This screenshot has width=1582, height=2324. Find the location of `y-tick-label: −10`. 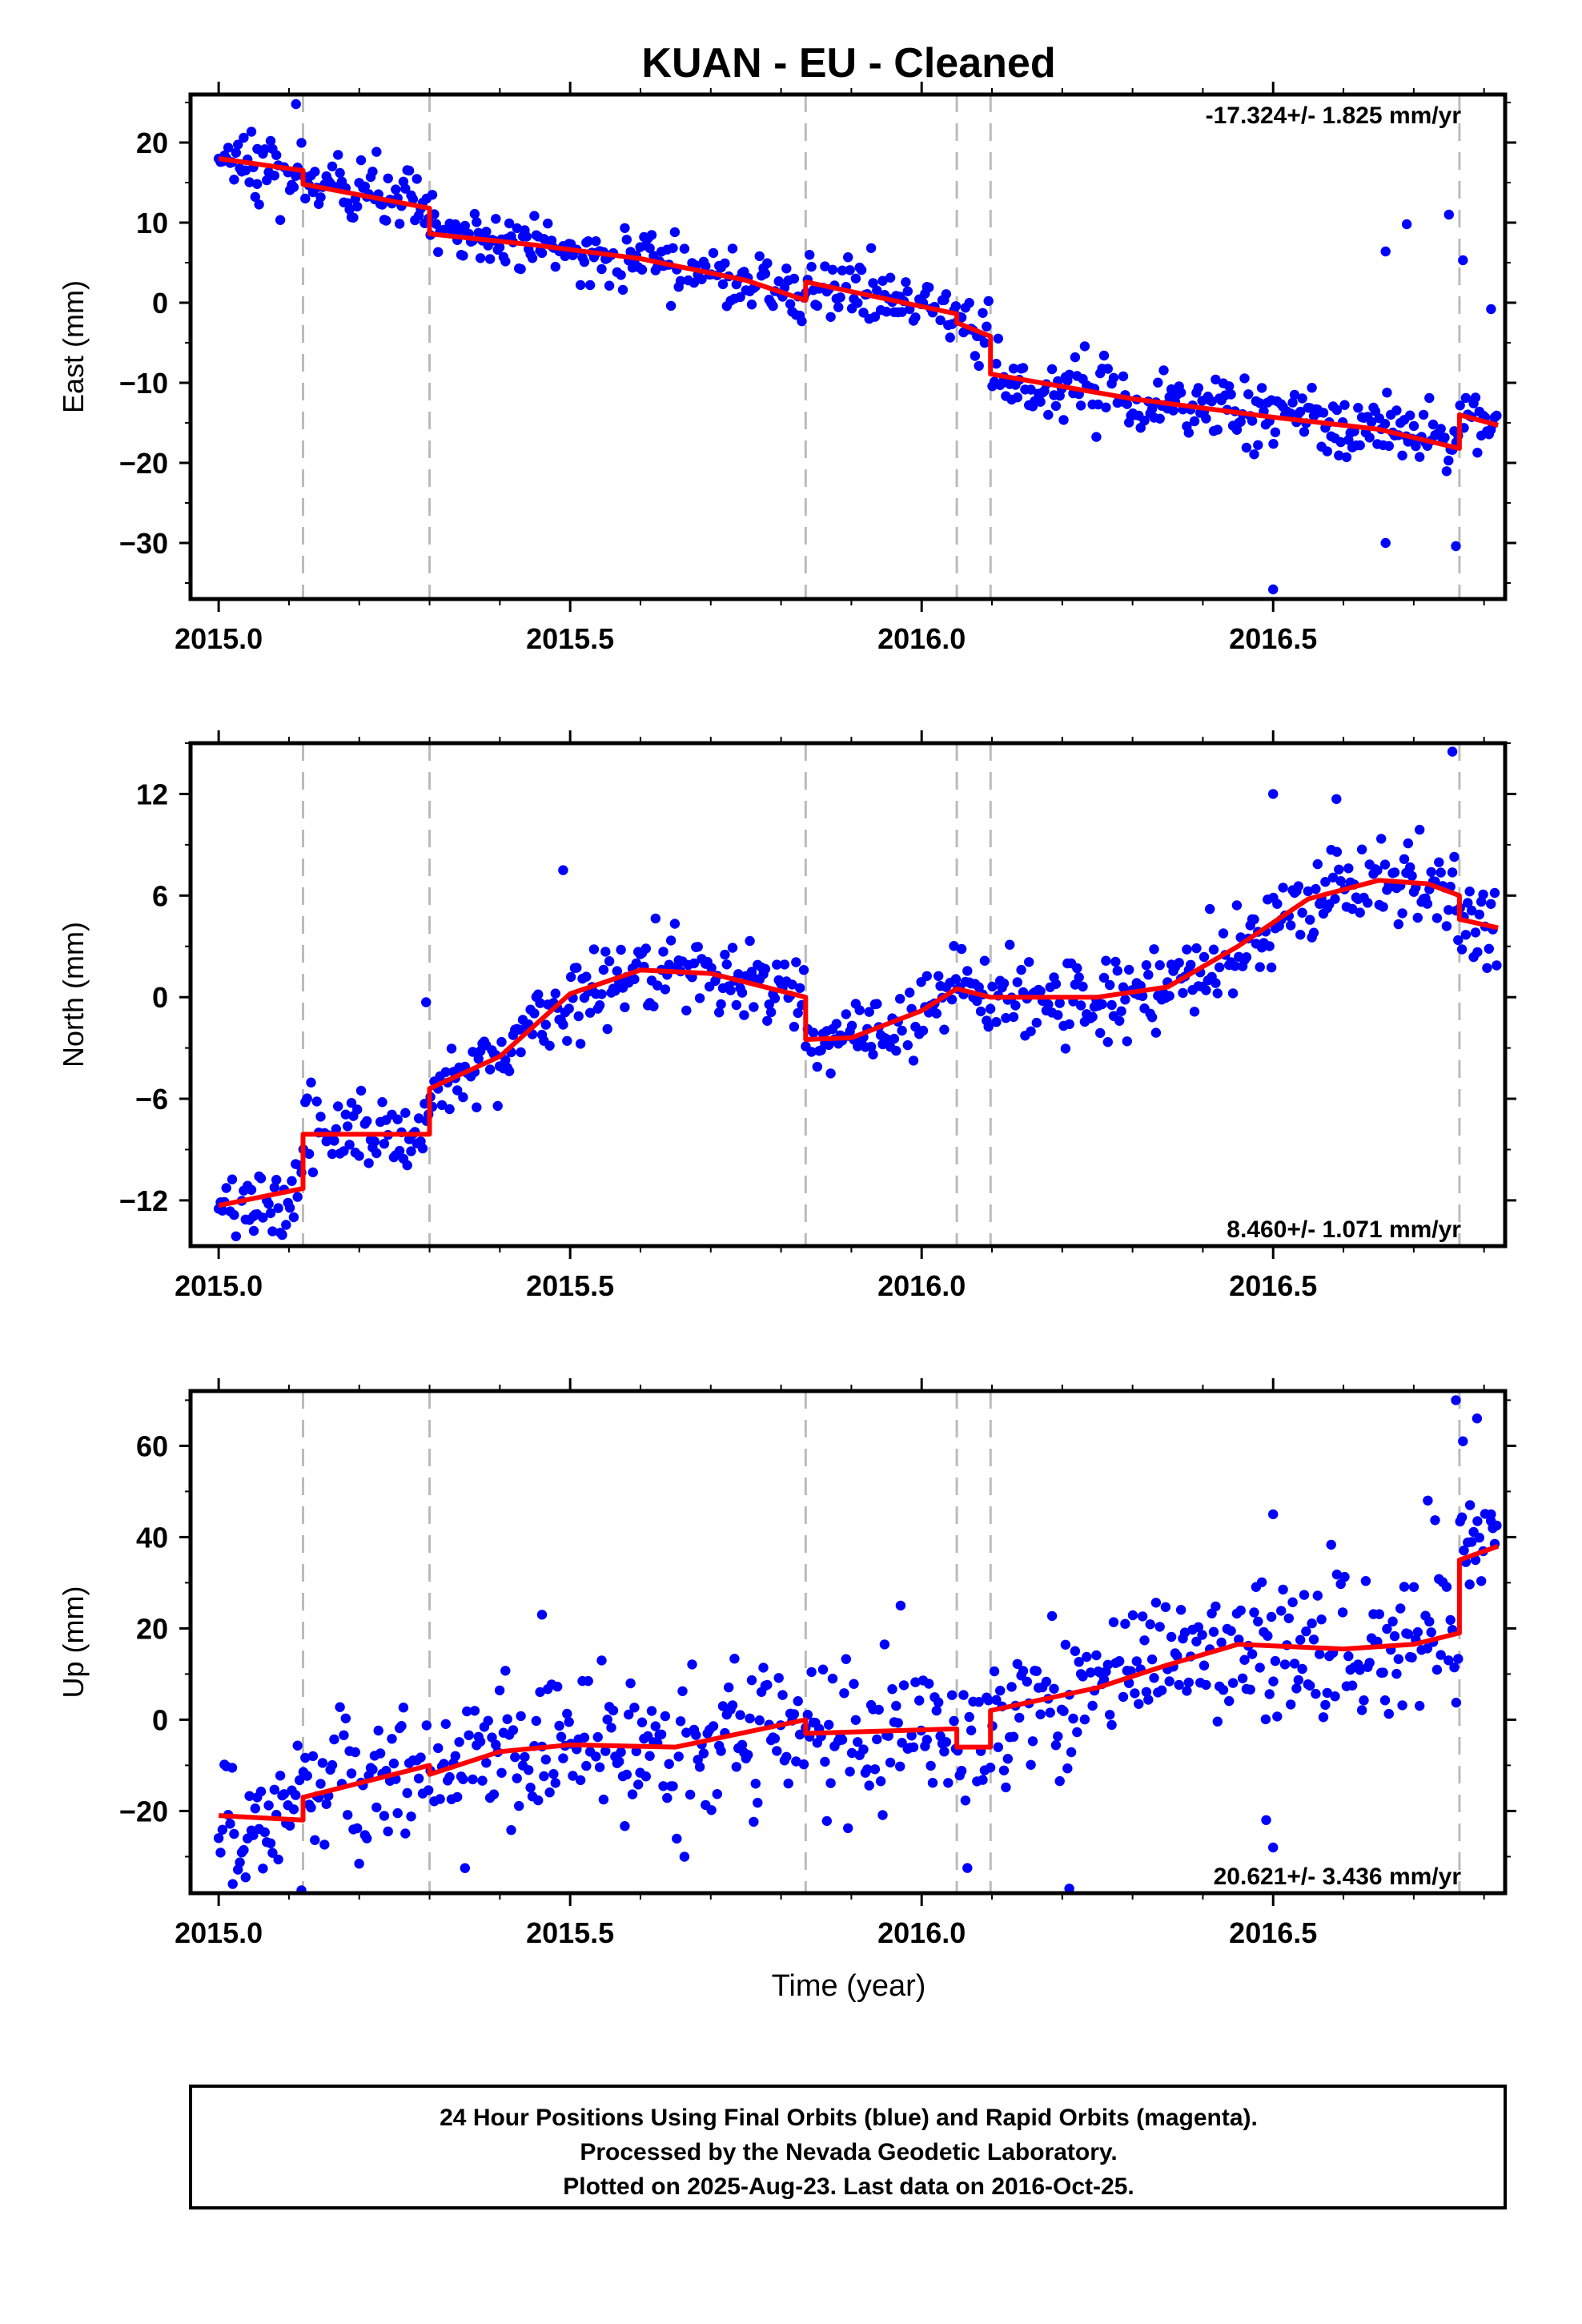

y-tick-label: −10 is located at coordinates (144, 383).